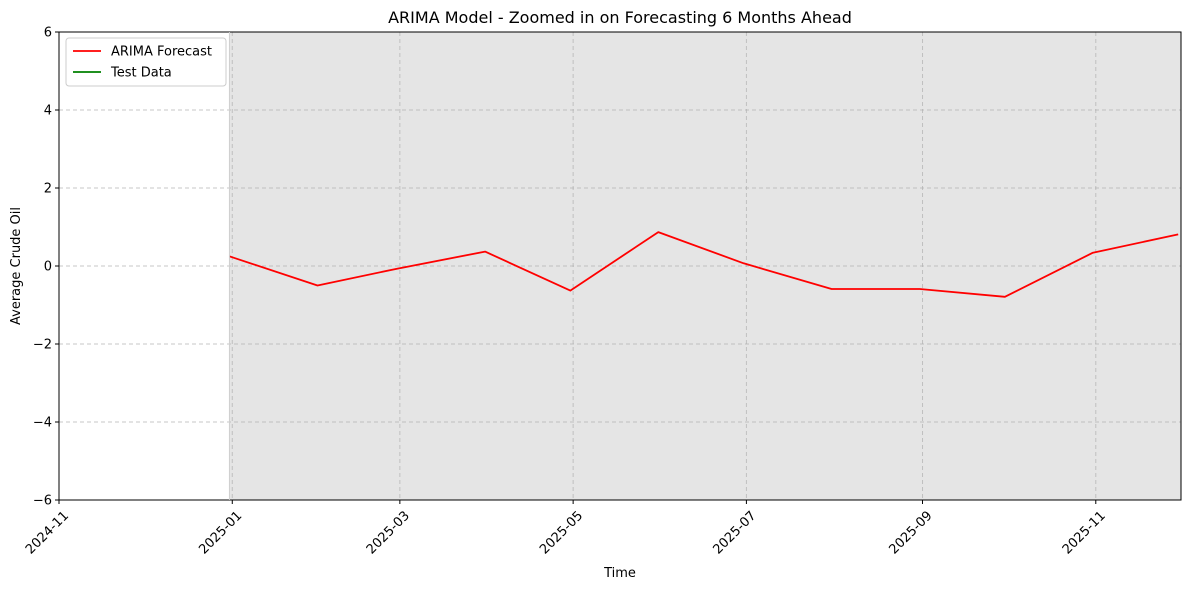 The height and width of the screenshot is (590, 1189). I want to click on x-tick-label: 2025-07, so click(734, 532).